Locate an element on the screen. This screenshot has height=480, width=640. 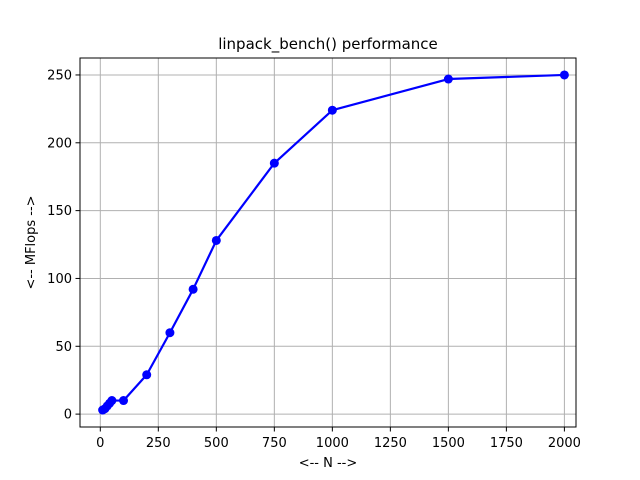
y-tick-label: 150 is located at coordinates (59, 211).